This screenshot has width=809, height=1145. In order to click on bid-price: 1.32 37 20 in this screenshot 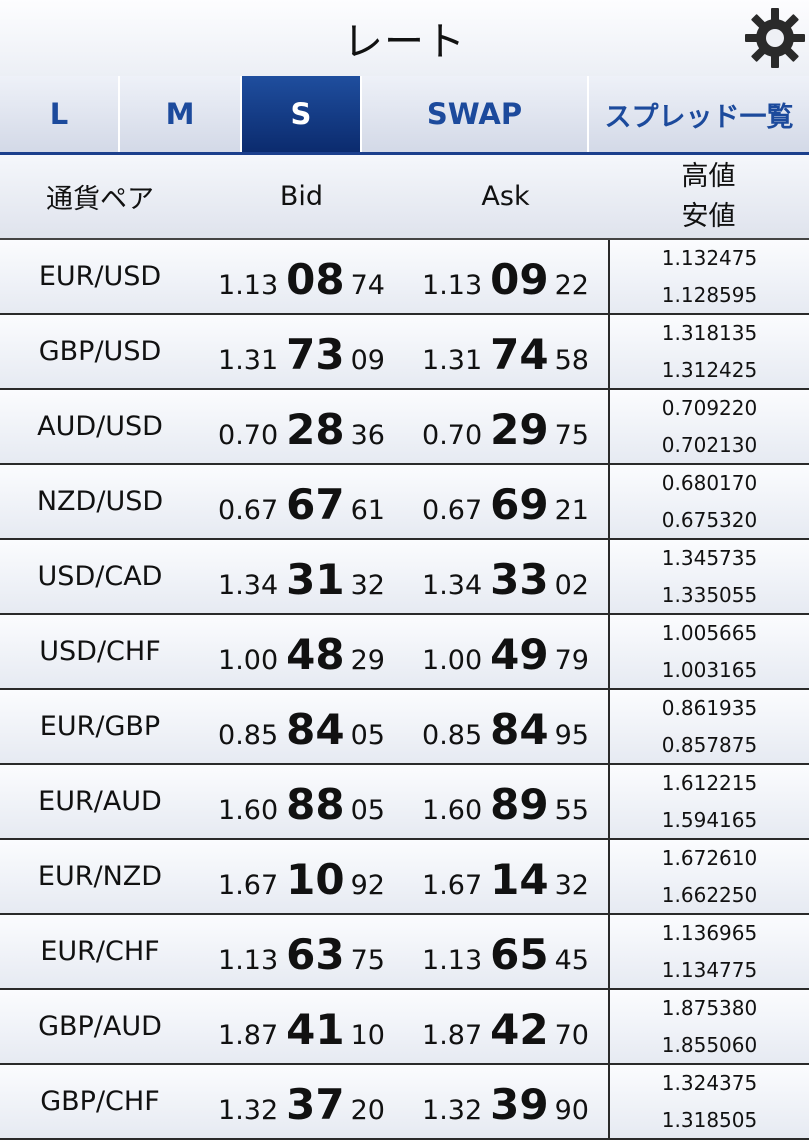, I will do `click(301, 1101)`.